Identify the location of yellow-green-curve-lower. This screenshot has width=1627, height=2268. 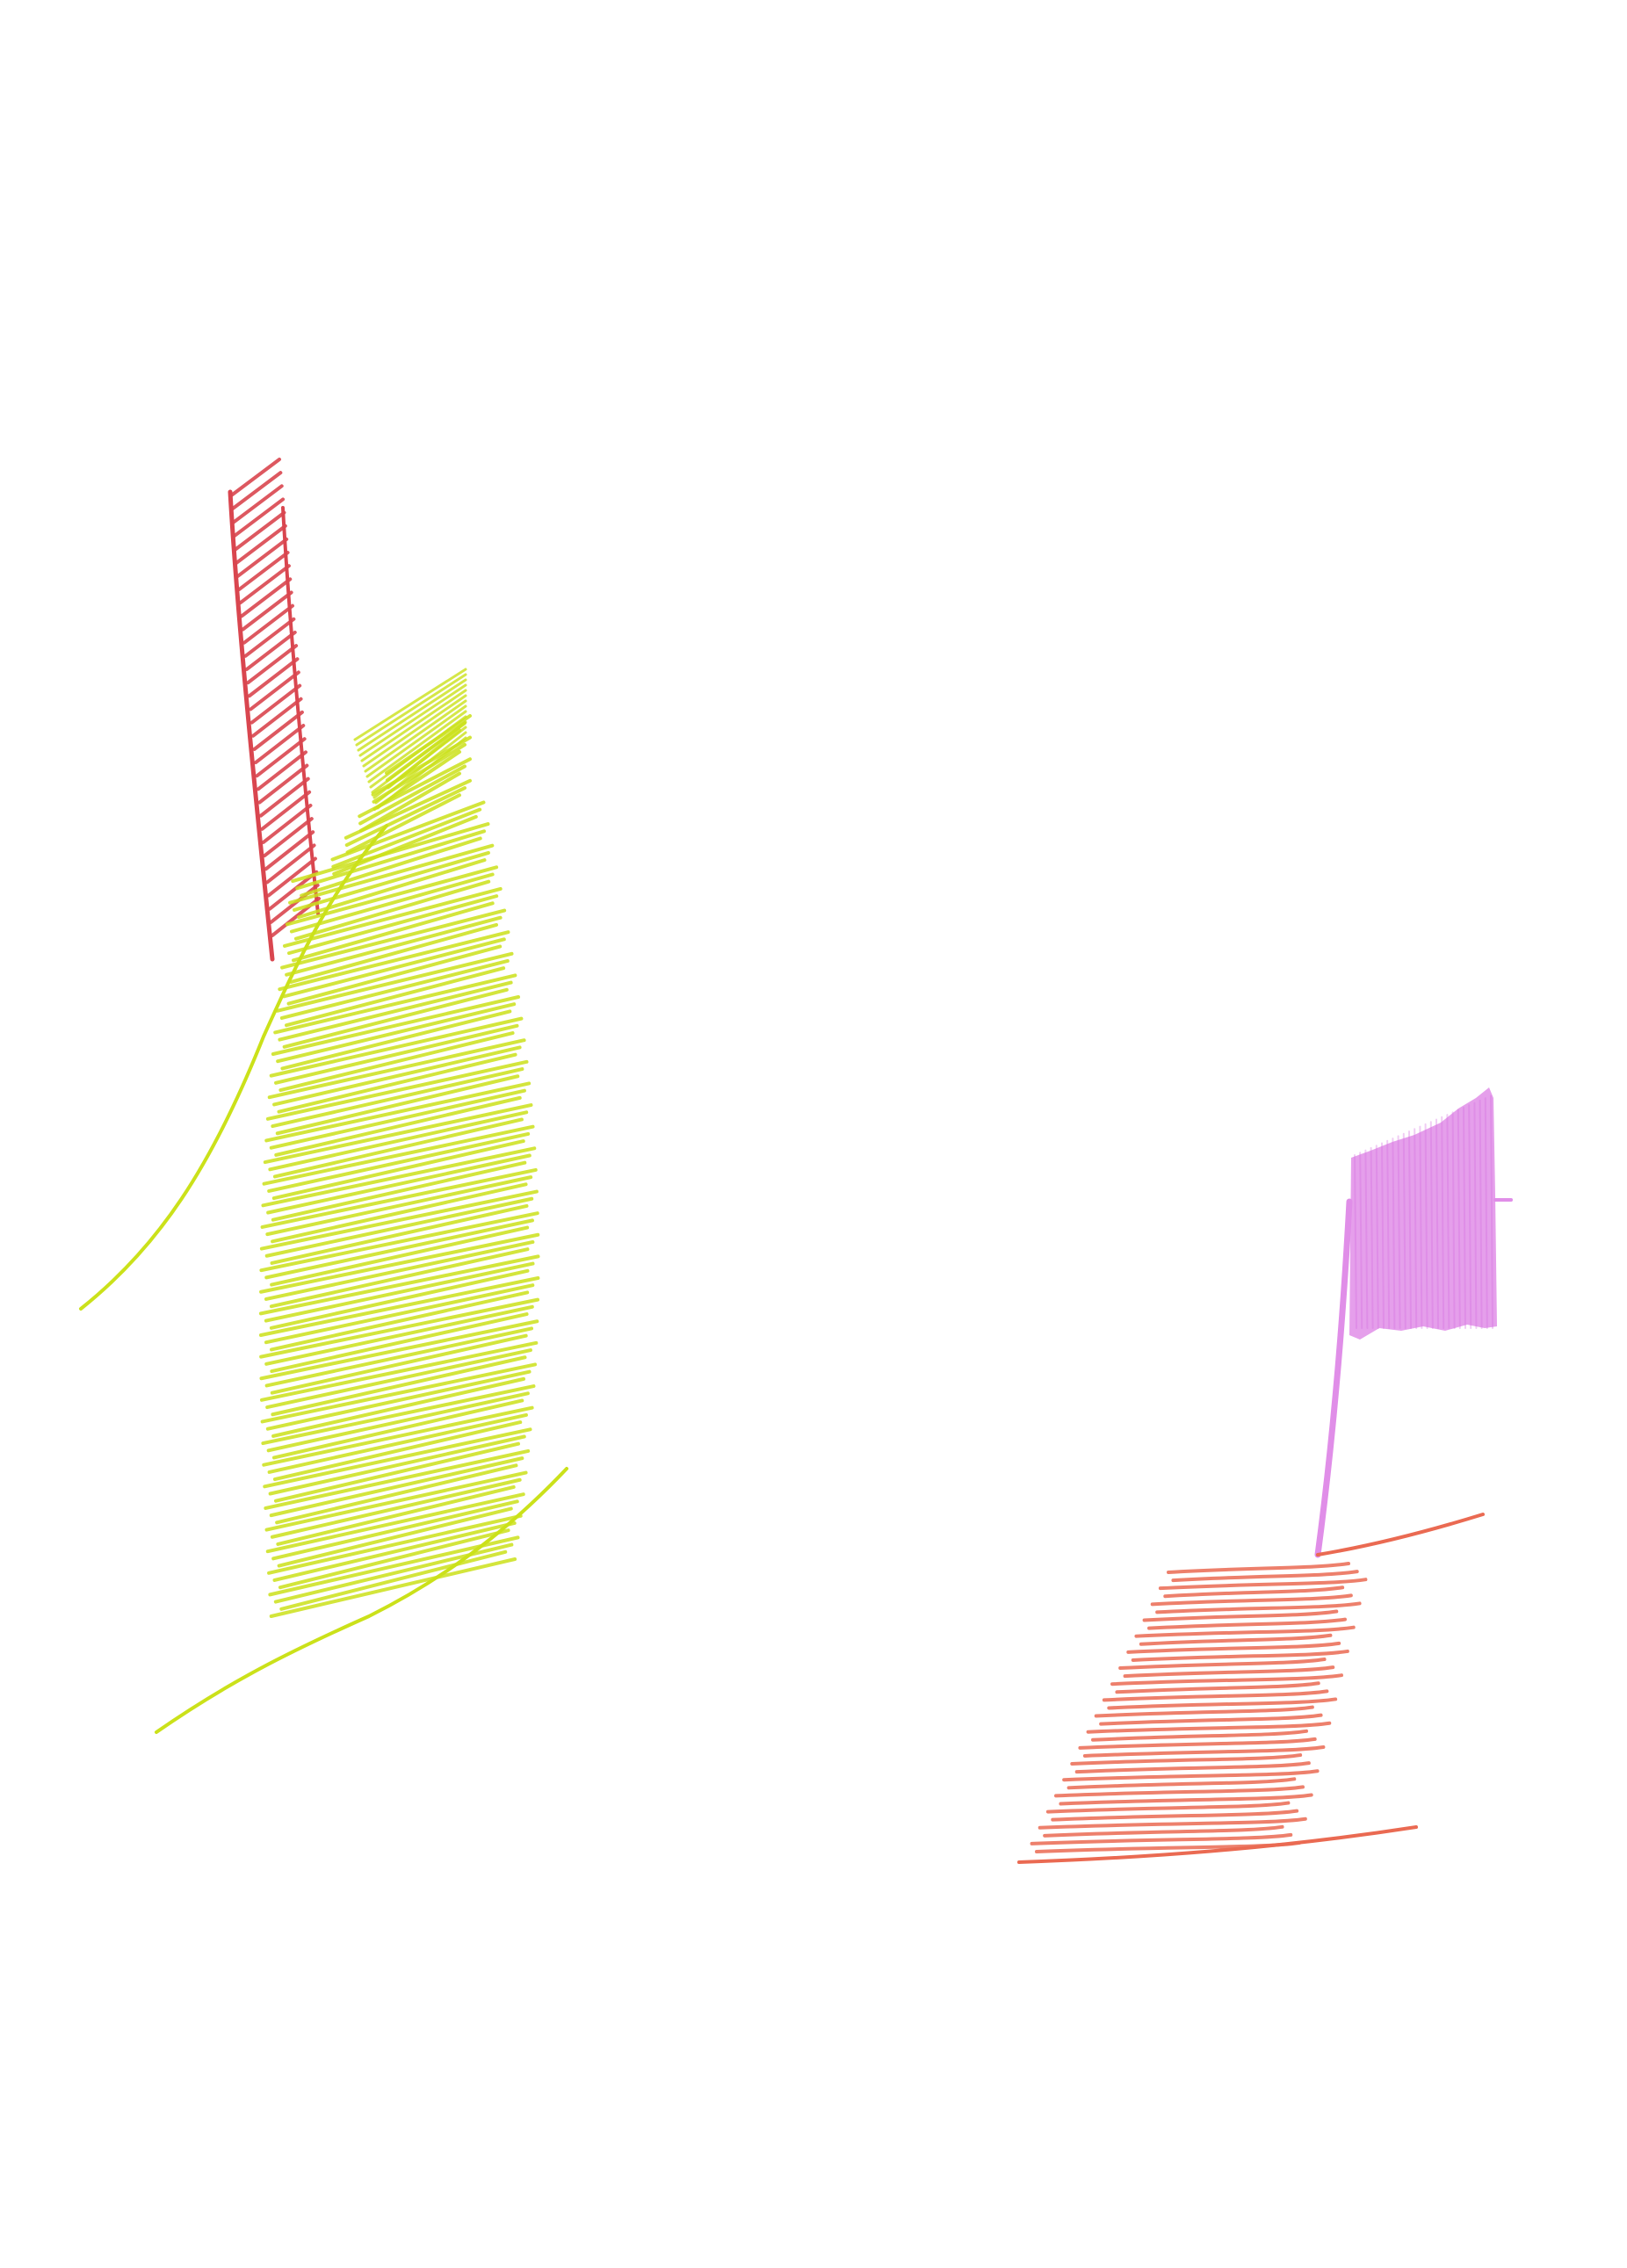
(361, 1601).